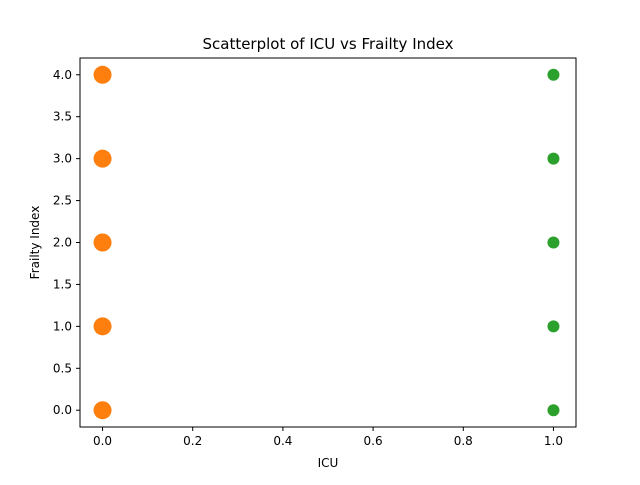 The width and height of the screenshot is (640, 485). Describe the element at coordinates (62, 368) in the screenshot. I see `y-tick-label: 0.5` at that location.